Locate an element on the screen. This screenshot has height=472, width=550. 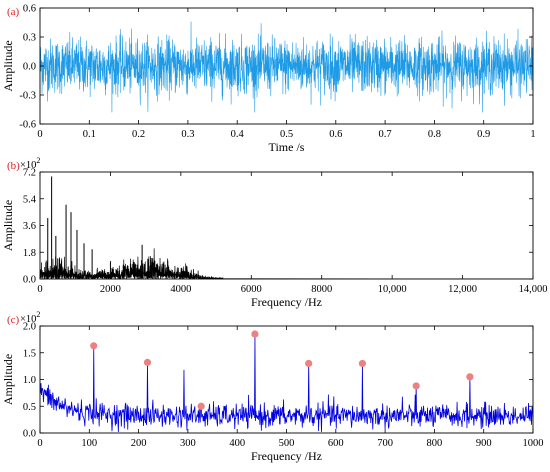
x-tick-label: 0.4 is located at coordinates (238, 134).